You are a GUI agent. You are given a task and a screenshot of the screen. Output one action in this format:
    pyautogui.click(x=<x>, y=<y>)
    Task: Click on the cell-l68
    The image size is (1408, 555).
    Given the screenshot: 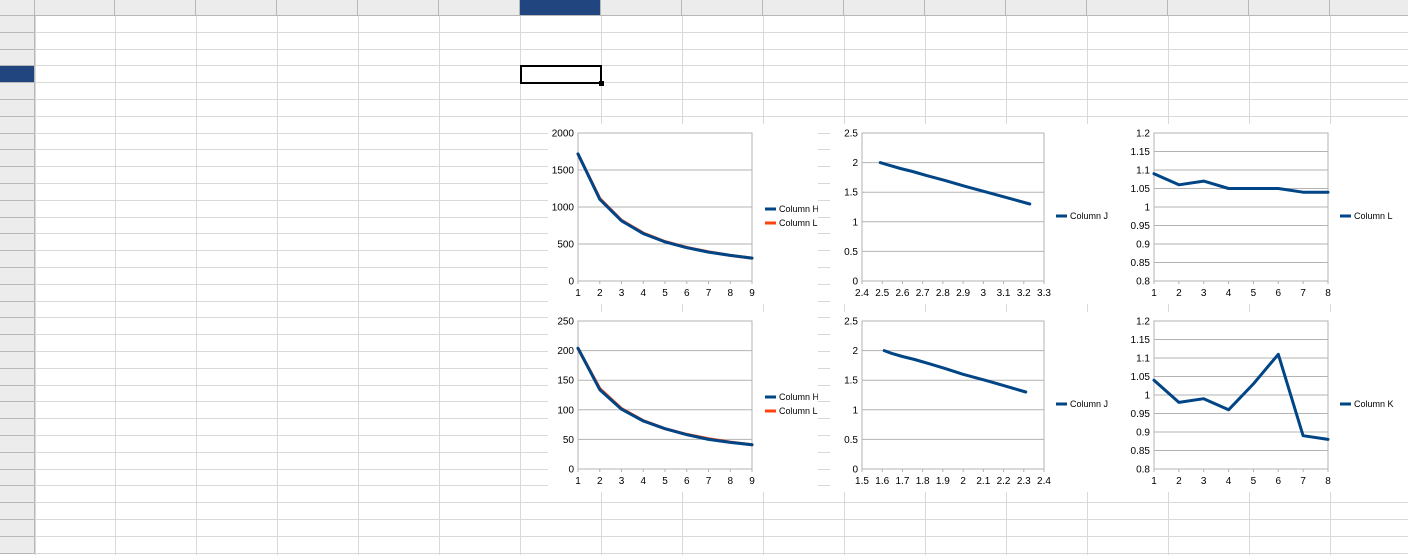 What is the action you would take?
    pyautogui.click(x=398, y=512)
    